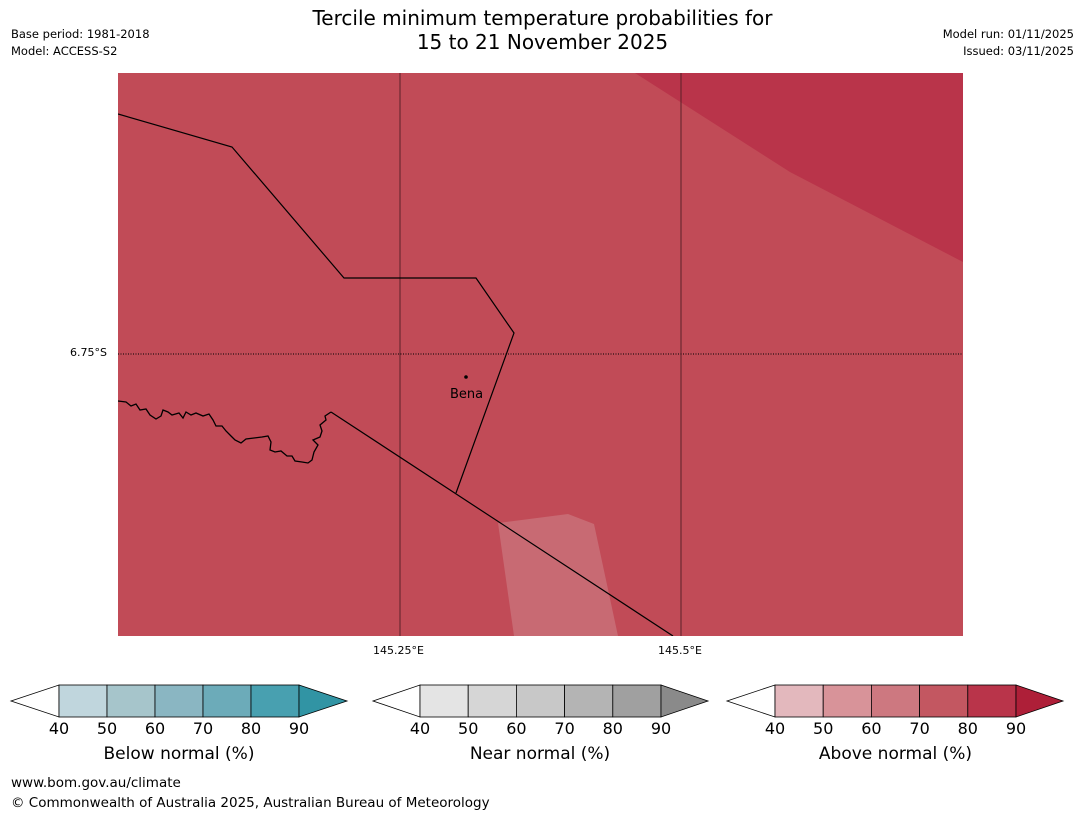 The image size is (1085, 816). I want to click on issued-date: Issued: 03/11/2025, so click(1018, 51).